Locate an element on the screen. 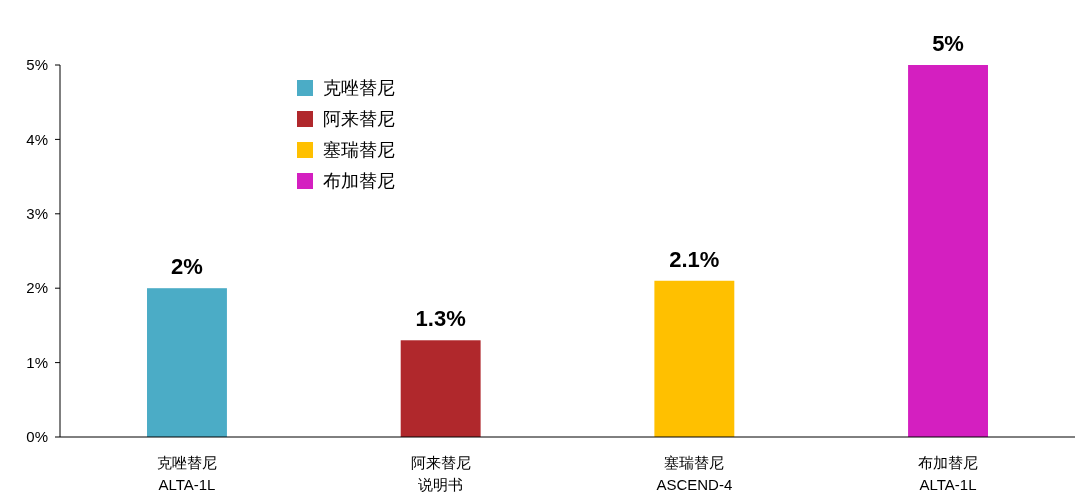  x-tick-label: 阿来替尼说明书 is located at coordinates (440, 473).